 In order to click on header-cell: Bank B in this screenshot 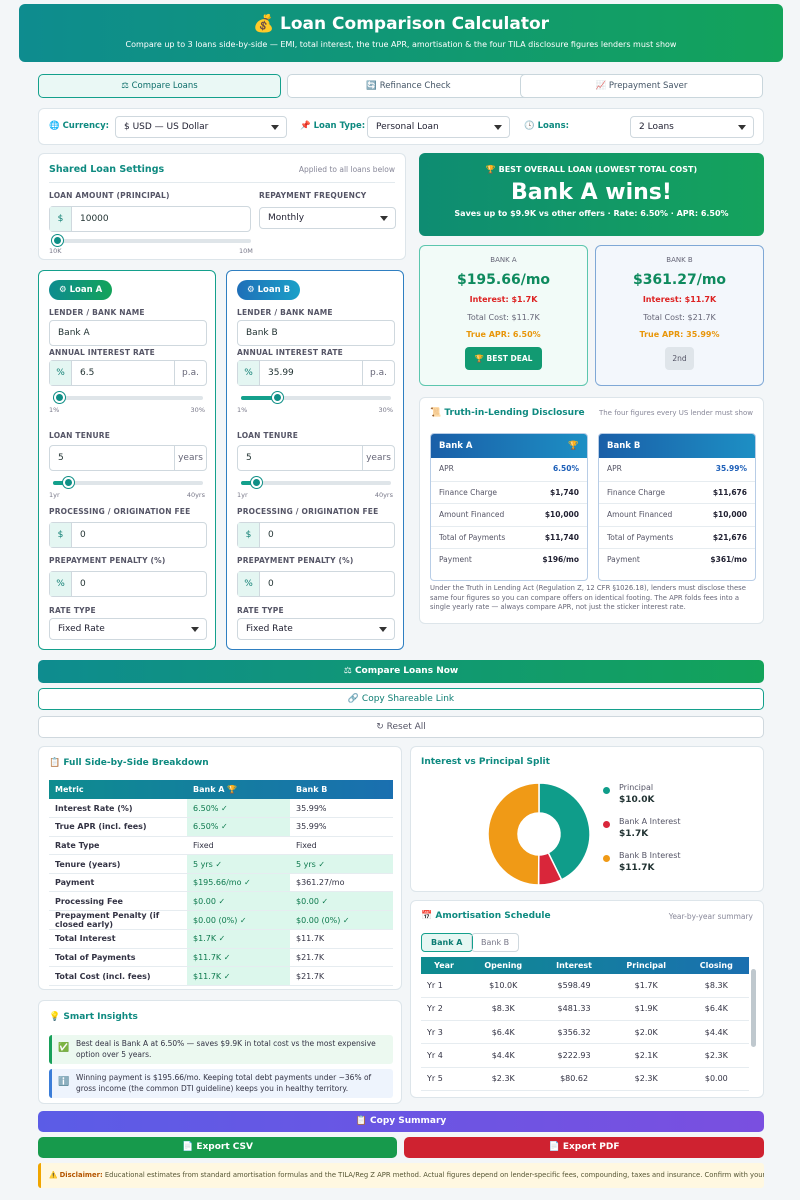, I will do `click(312, 789)`.